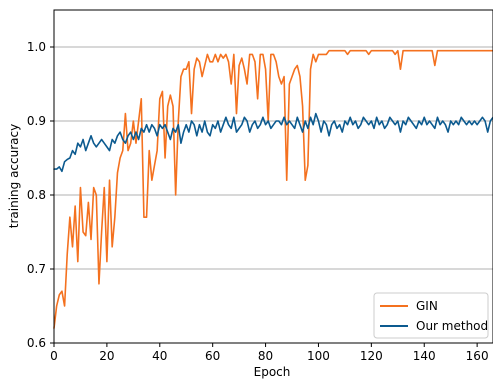 This screenshot has width=493, height=379. I want to click on series-line-our-method, so click(273, 142).